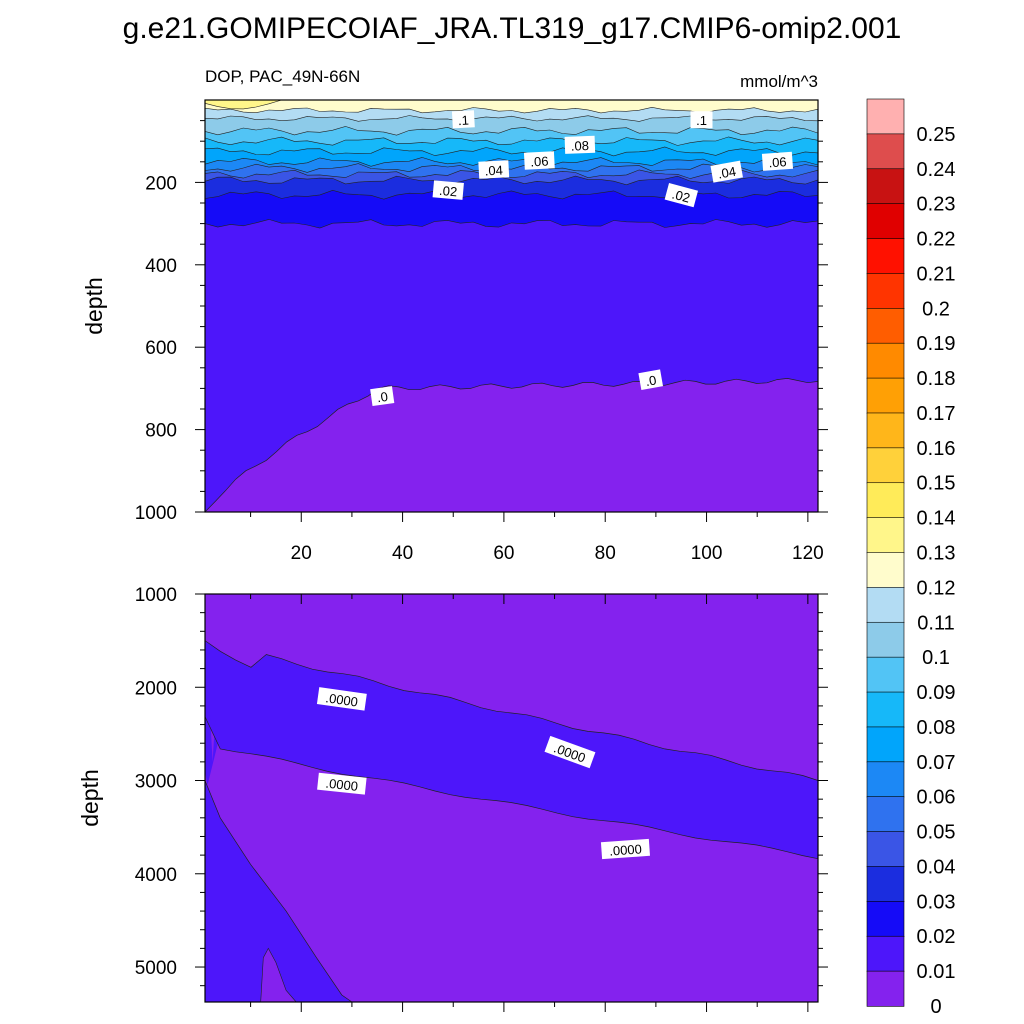 The width and height of the screenshot is (1024, 1024). Describe the element at coordinates (605, 553) in the screenshot. I see `upper-x-tick-label: 80` at that location.